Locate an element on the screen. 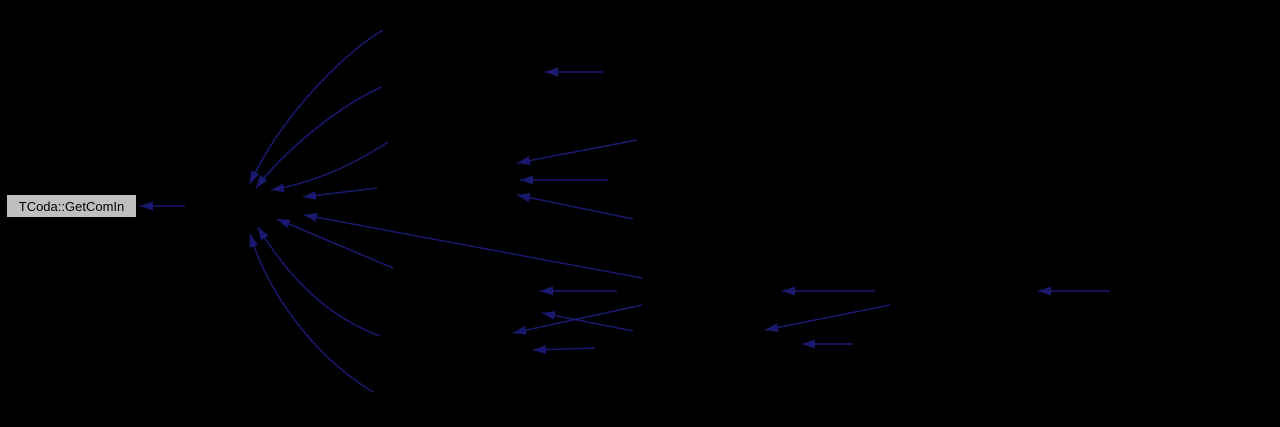 The image size is (1280, 427). edge-rank2-g is located at coordinates (564, 350).